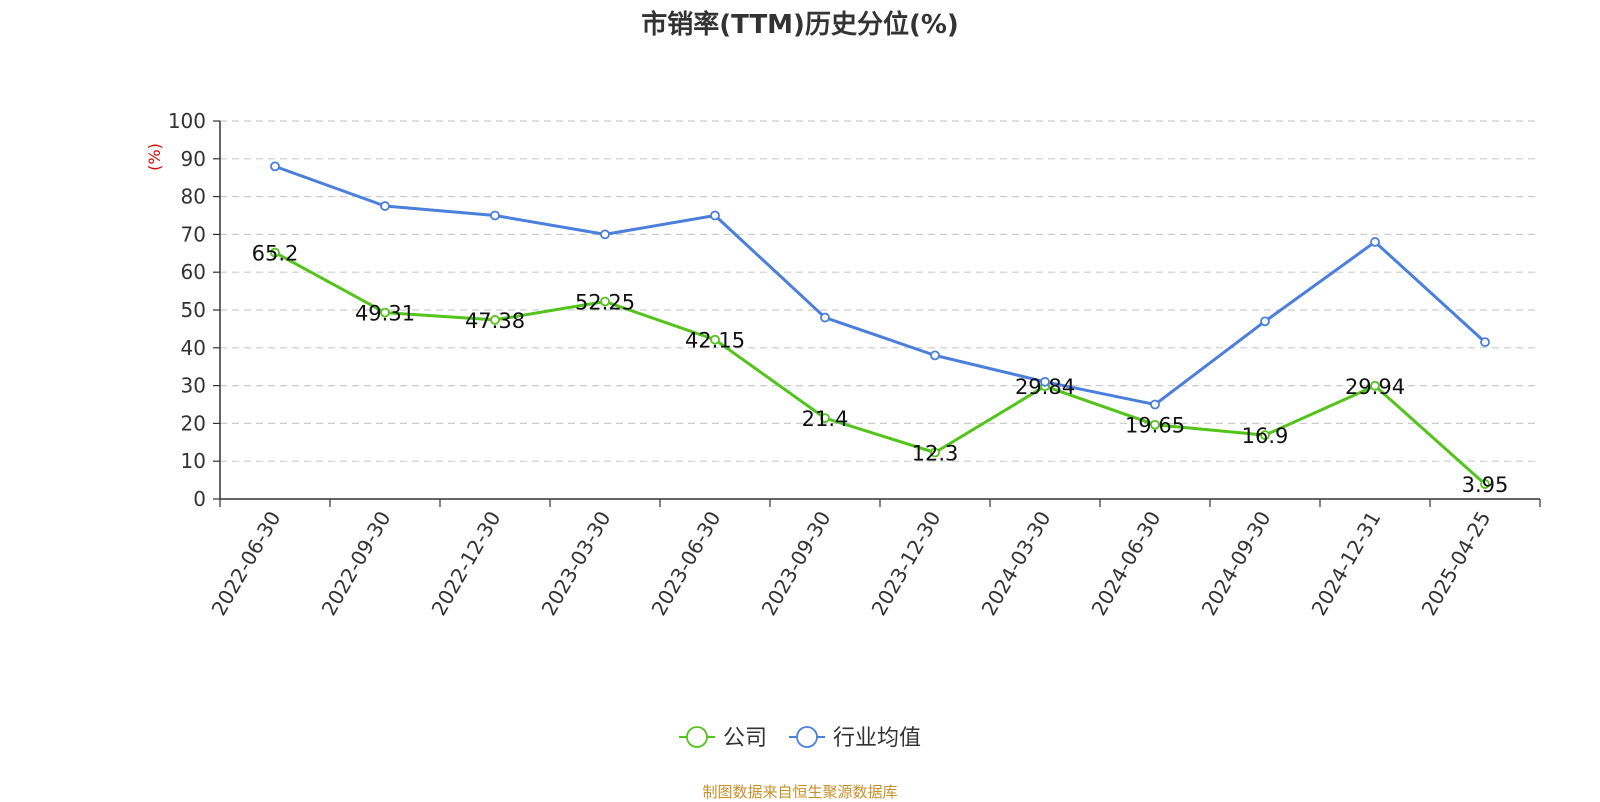 The height and width of the screenshot is (802, 1600). I want to click on y-tick-label: 10, so click(193, 461).